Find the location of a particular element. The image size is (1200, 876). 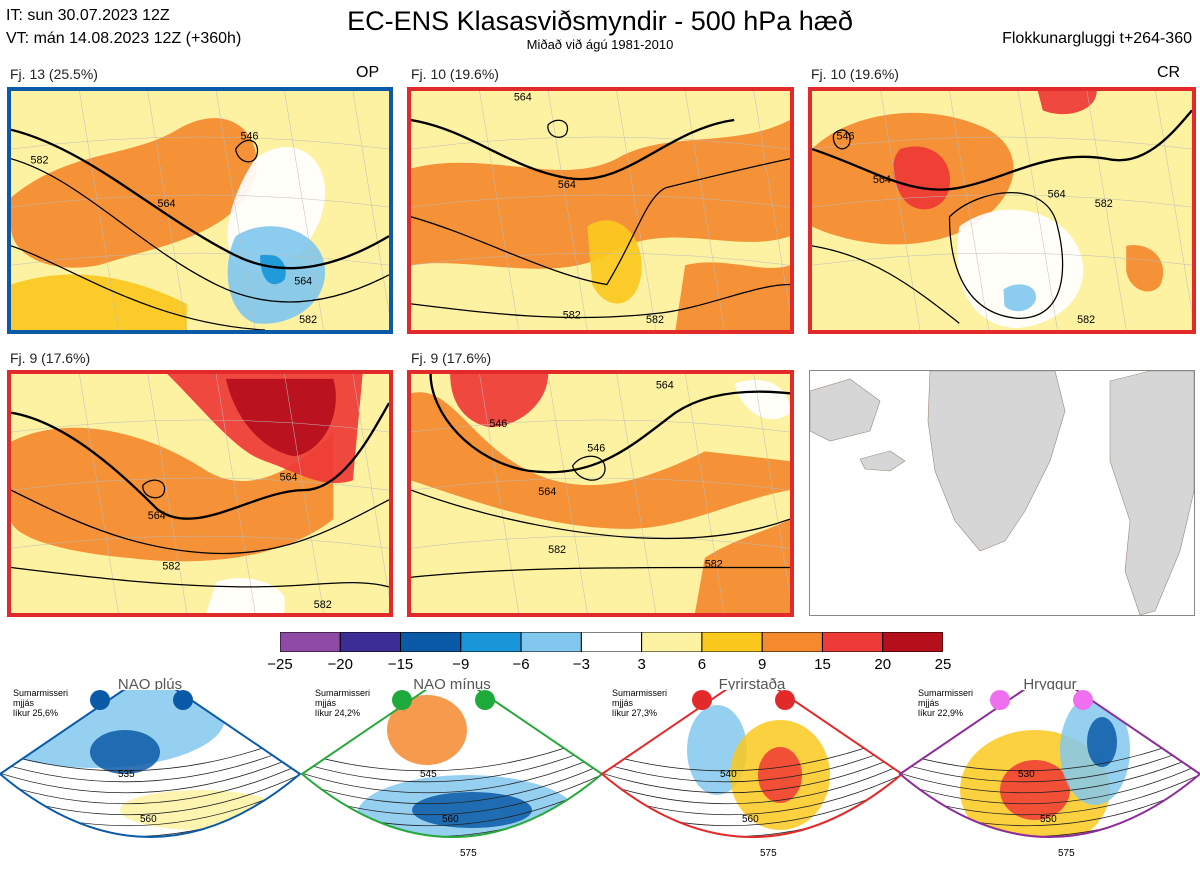

valid-time: VT: mán 14.08.2023 12Z (+360h) is located at coordinates (124, 38).